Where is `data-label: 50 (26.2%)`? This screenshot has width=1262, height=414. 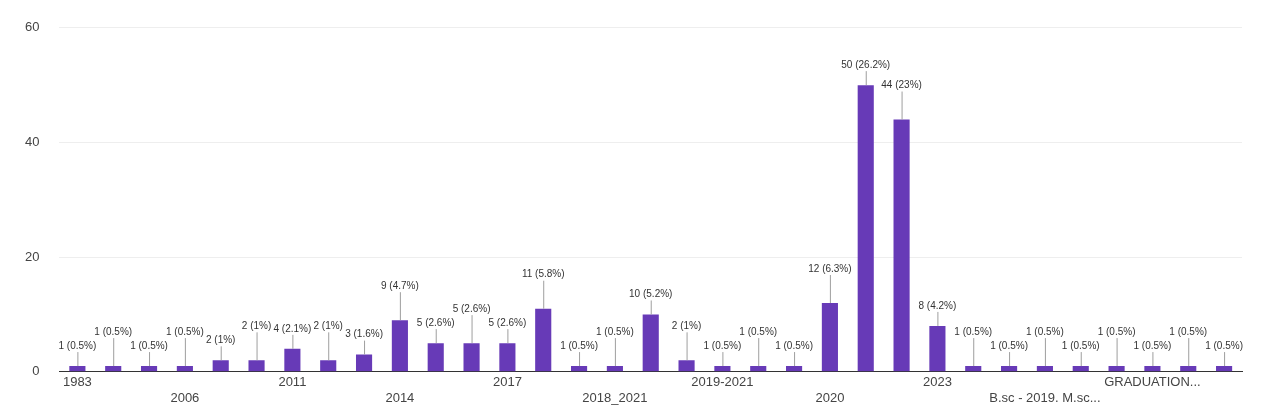 data-label: 50 (26.2%) is located at coordinates (866, 64).